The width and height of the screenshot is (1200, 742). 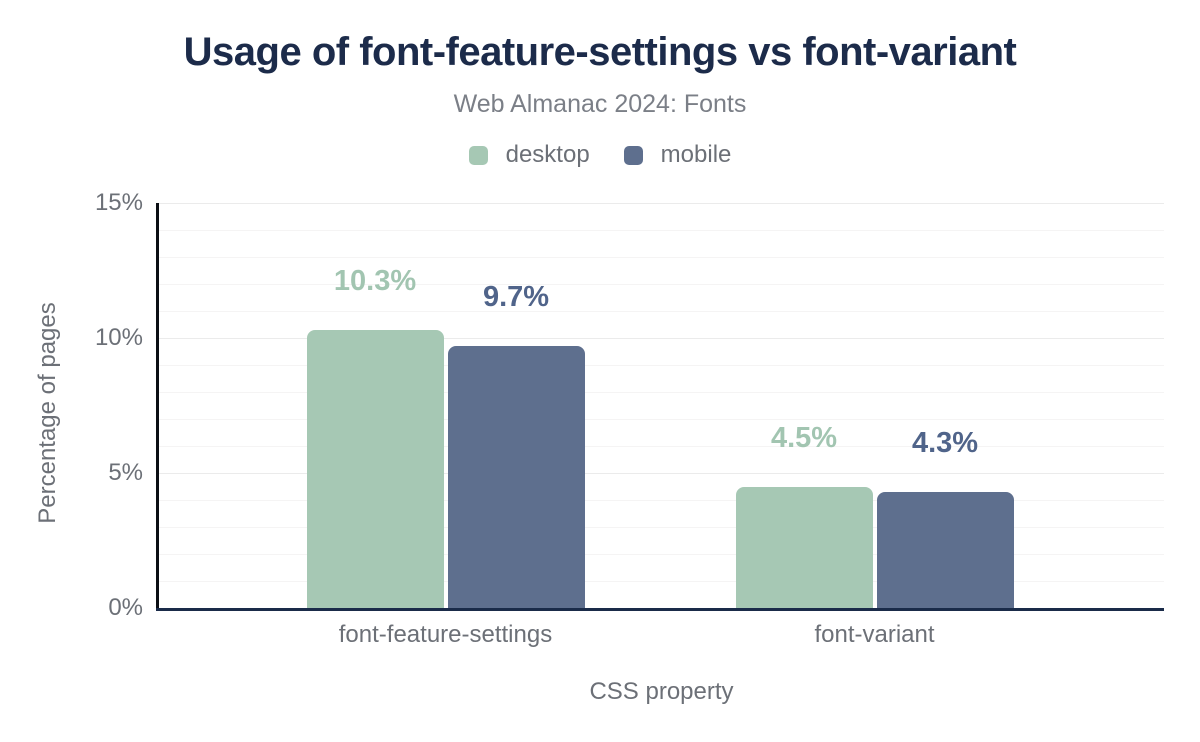 I want to click on legend-item-mobile: mobile, so click(x=677, y=155).